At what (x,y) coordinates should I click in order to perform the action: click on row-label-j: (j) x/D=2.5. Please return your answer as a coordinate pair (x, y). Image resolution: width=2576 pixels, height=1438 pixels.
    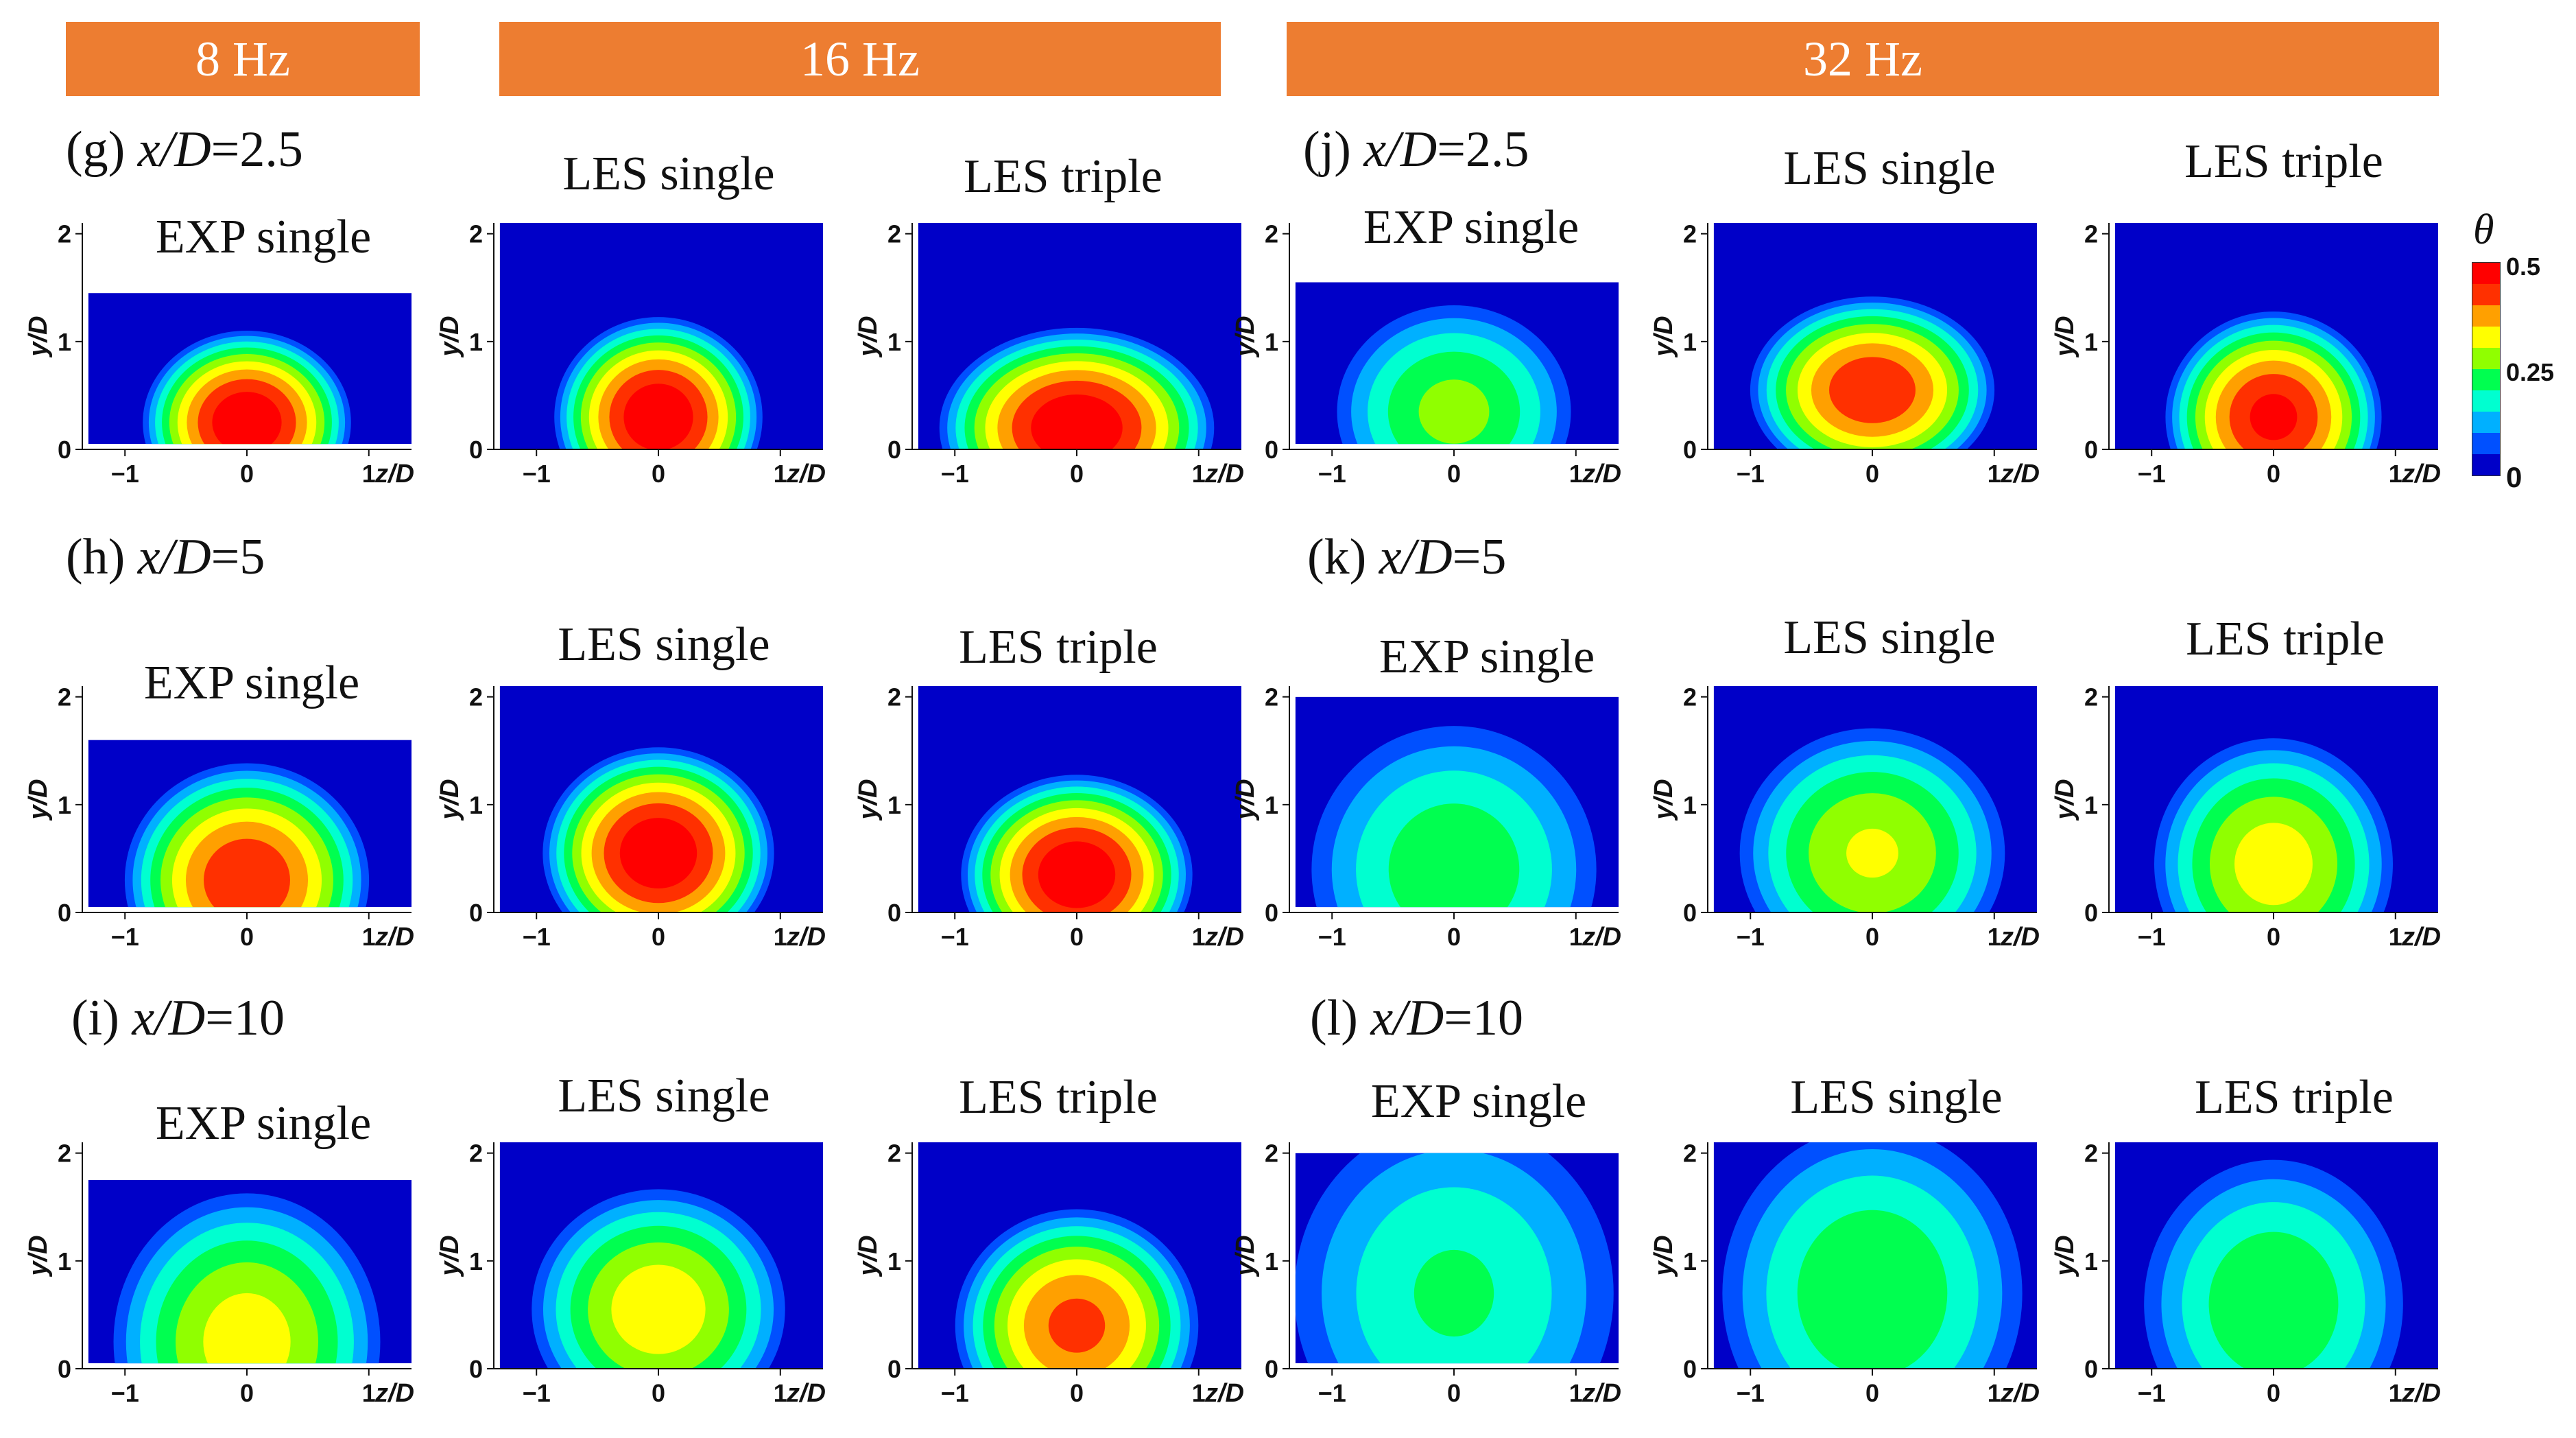
    Looking at the image, I should click on (1416, 150).